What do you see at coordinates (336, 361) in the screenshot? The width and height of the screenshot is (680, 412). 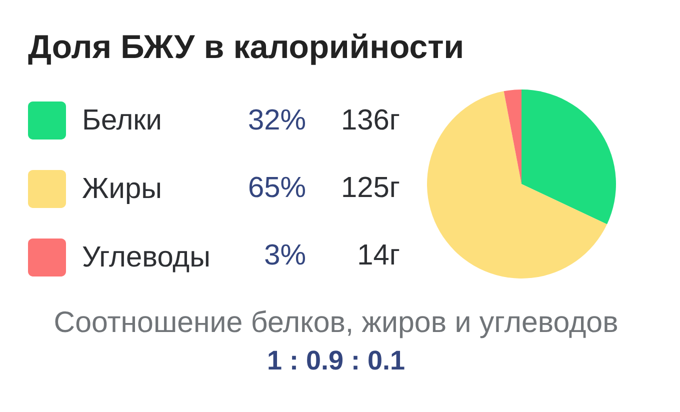 I see `text: 1 : 0.9 : 0.1` at bounding box center [336, 361].